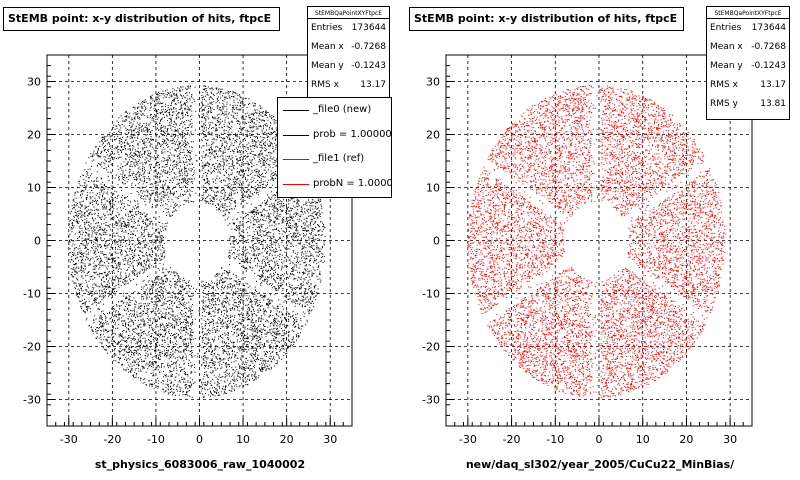 This screenshot has width=800, height=480. What do you see at coordinates (32, 347) in the screenshot?
I see `left-y-tick-label: -20` at bounding box center [32, 347].